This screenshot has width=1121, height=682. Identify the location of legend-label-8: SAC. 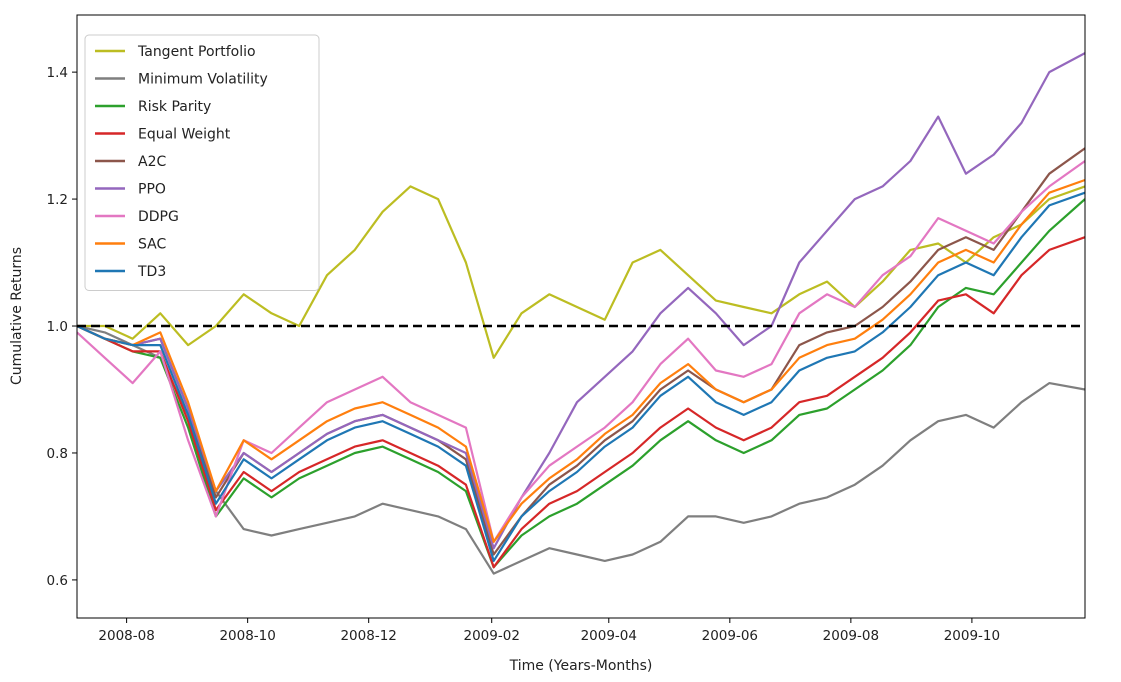
(152, 245).